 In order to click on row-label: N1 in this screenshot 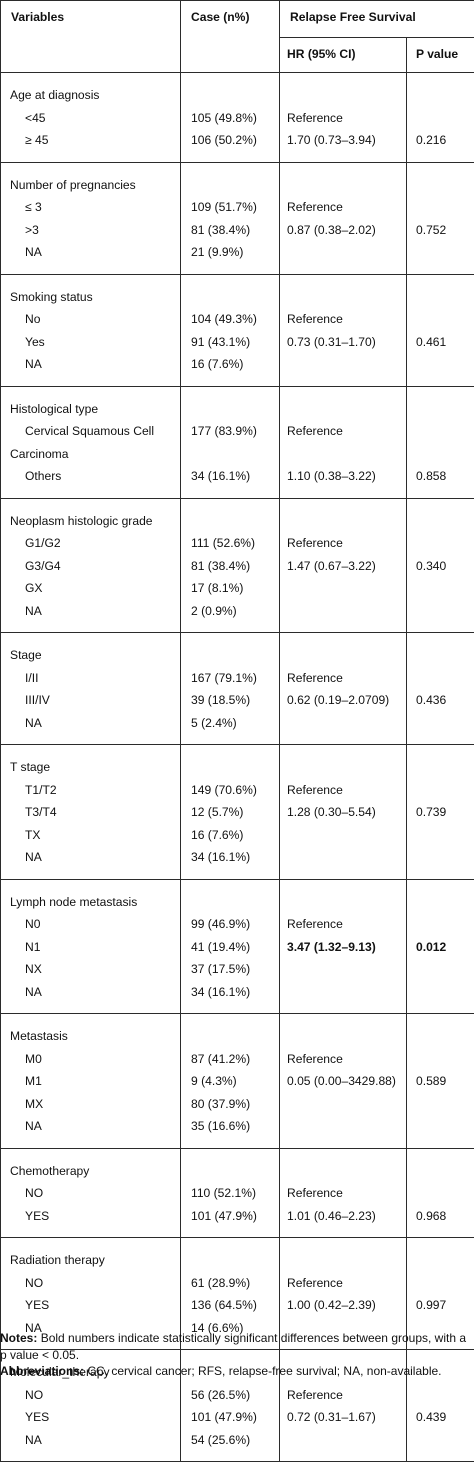, I will do `click(90, 947)`.